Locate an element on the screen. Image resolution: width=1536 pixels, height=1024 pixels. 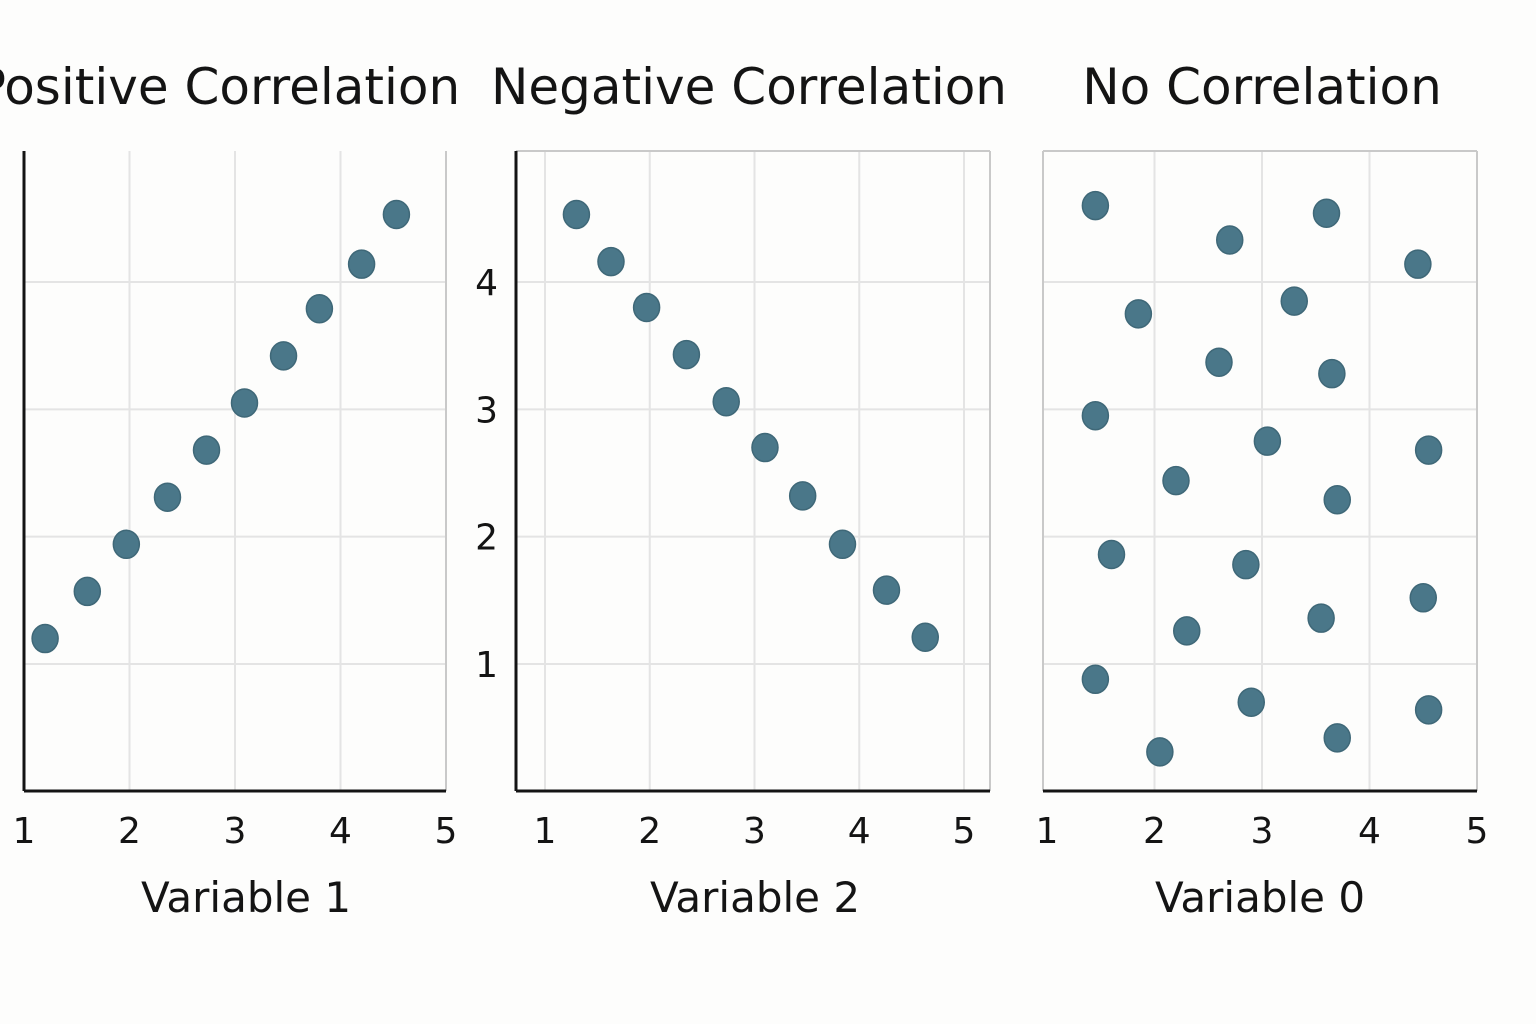
chart-title: Negative Correlation is located at coordinates (749, 87).